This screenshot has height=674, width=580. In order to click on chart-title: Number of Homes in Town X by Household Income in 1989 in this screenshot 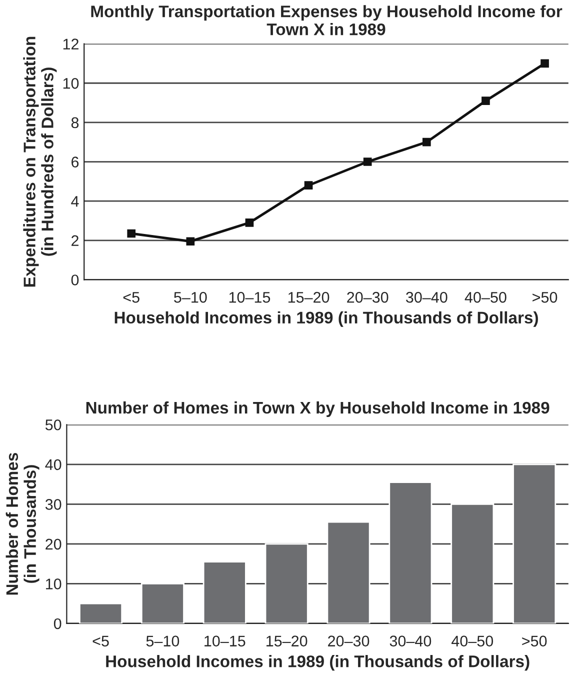, I will do `click(318, 409)`.